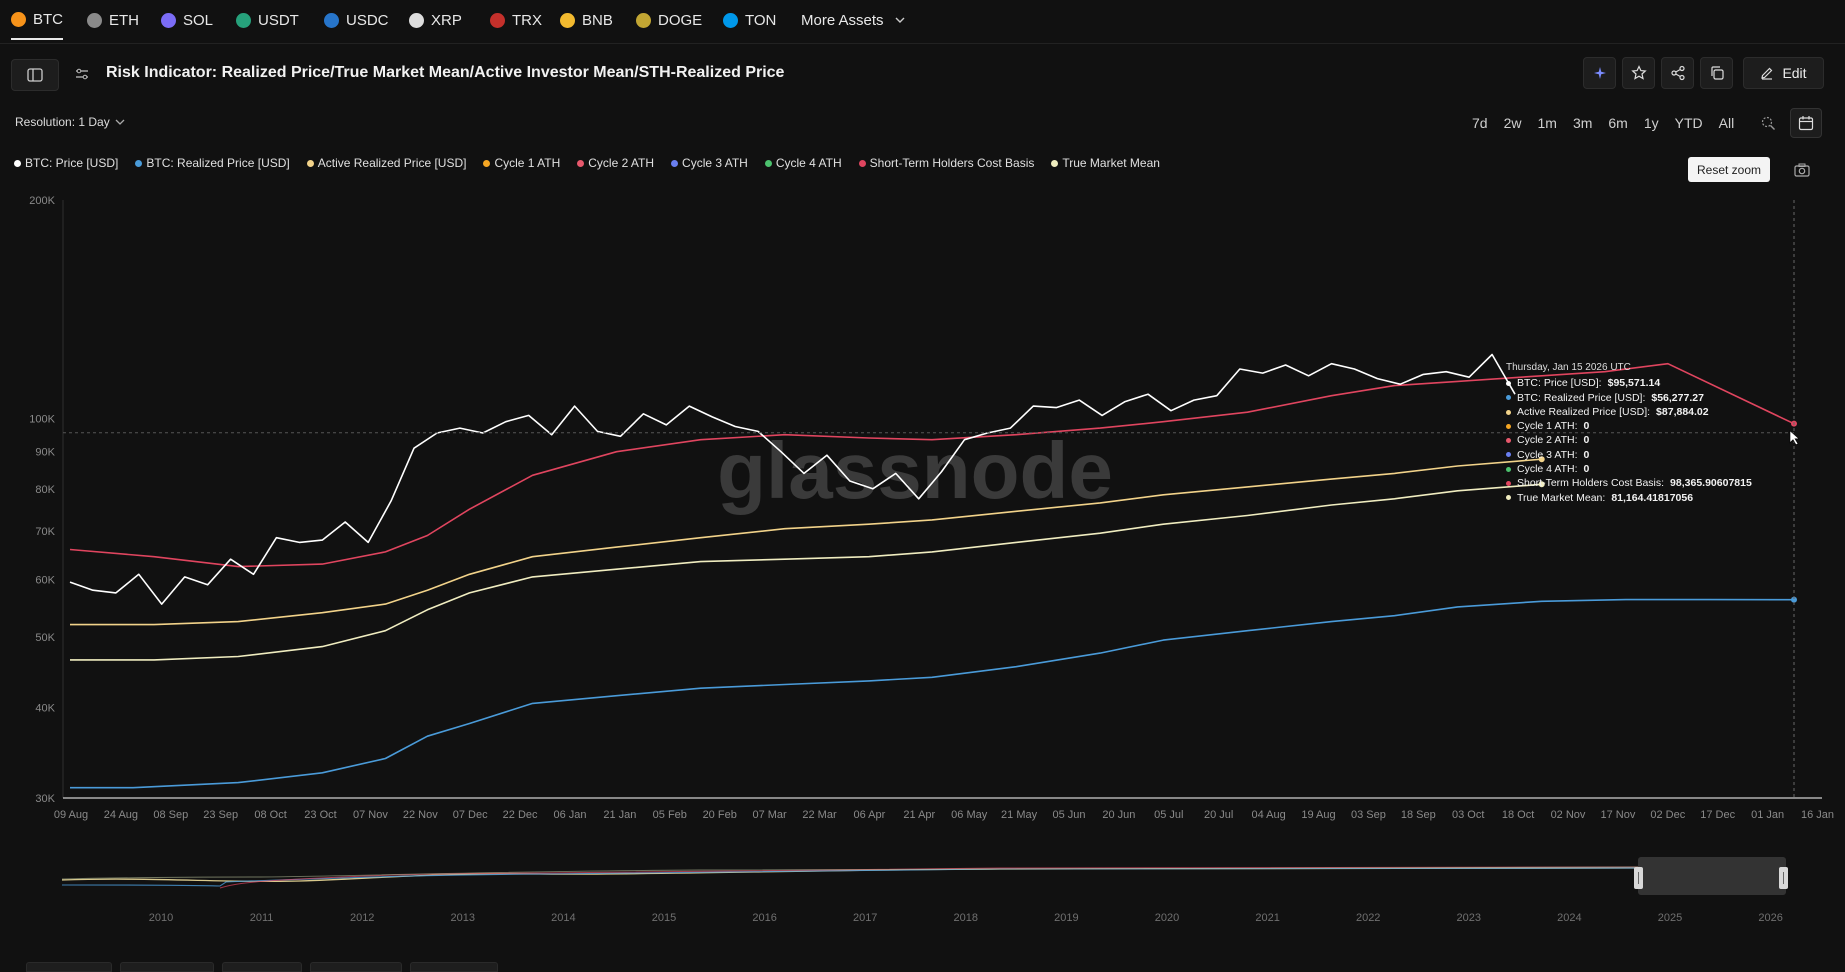 Image resolution: width=1845 pixels, height=972 pixels. What do you see at coordinates (1568, 367) in the screenshot?
I see `tooltip-date: Thursday, Jan 15 2026 UTC` at bounding box center [1568, 367].